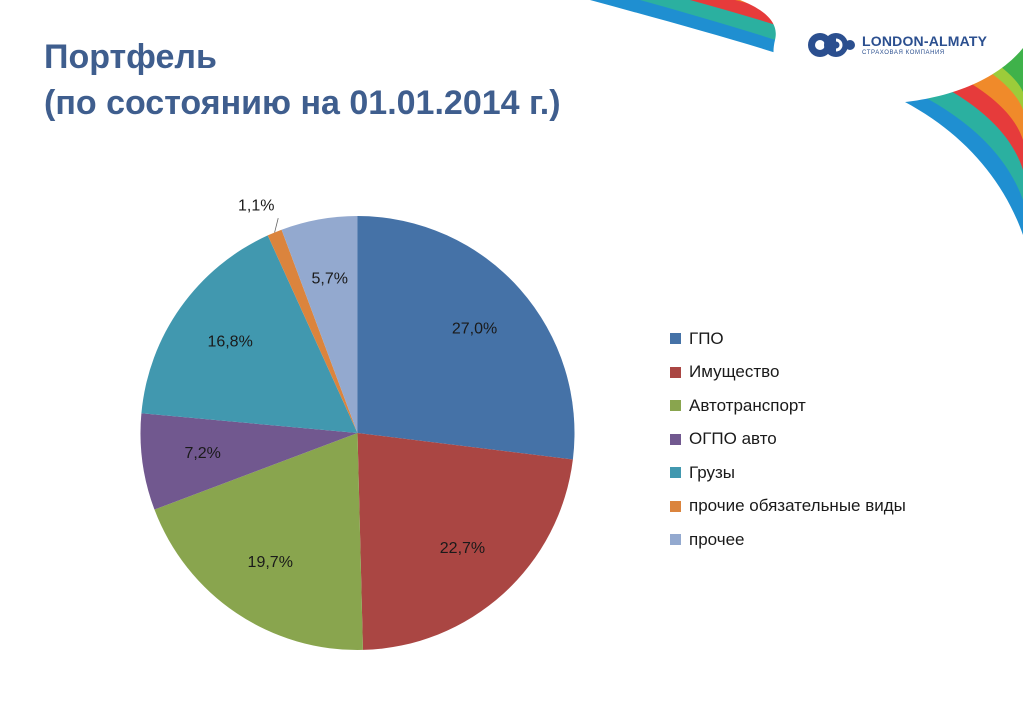 The height and width of the screenshot is (723, 1023). I want to click on legend-item-имущество: Имущество, so click(788, 373).